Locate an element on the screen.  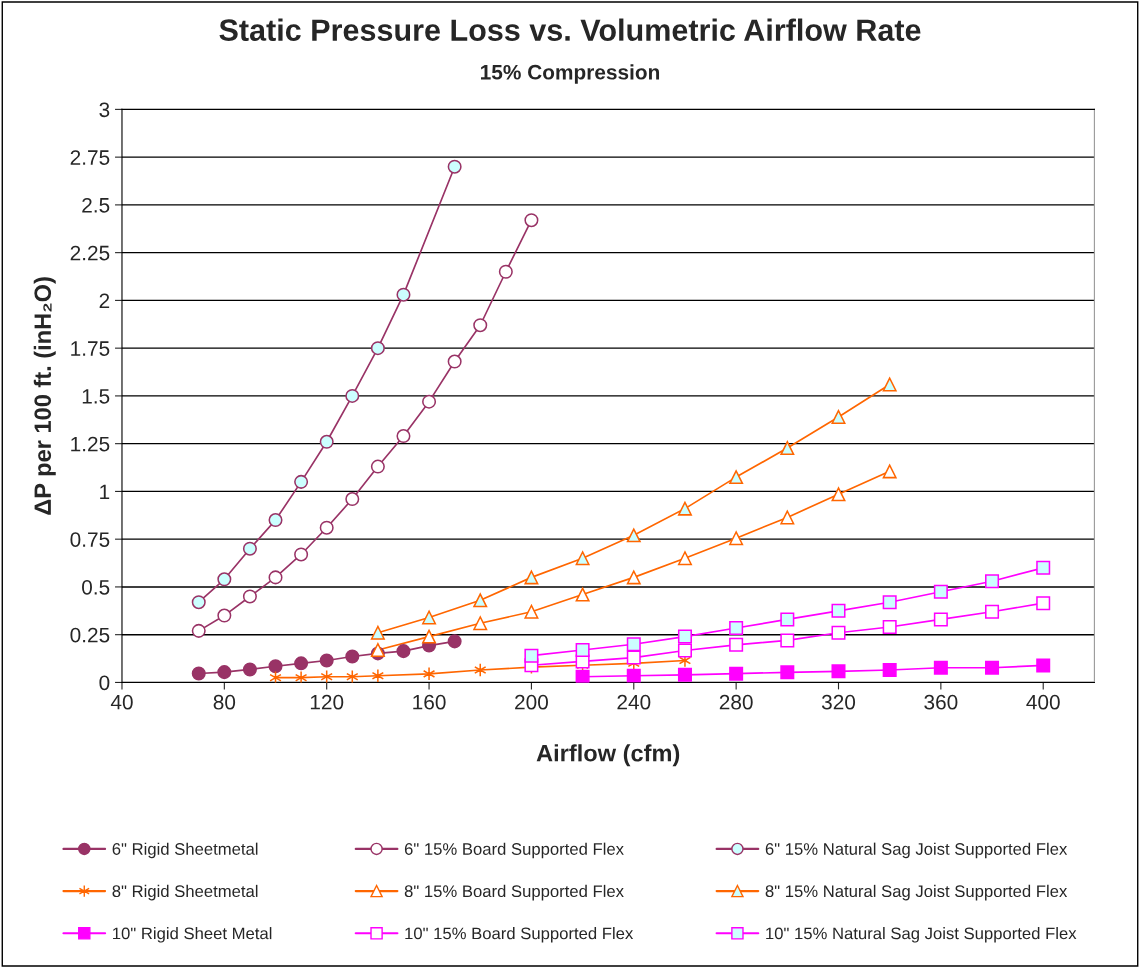
x-tick-label: 200 is located at coordinates (531, 702).